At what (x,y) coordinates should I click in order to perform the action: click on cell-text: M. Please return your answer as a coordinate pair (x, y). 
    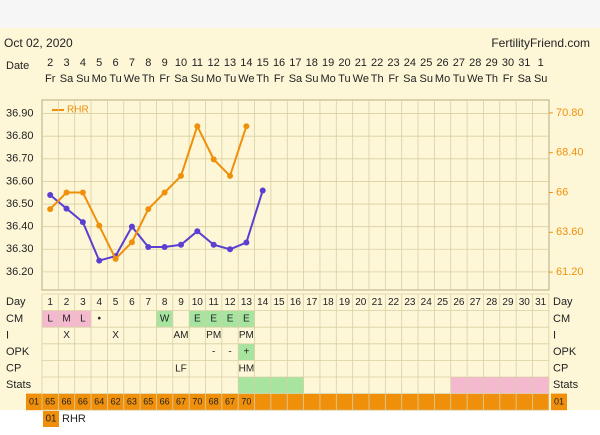
    Looking at the image, I should click on (66, 319).